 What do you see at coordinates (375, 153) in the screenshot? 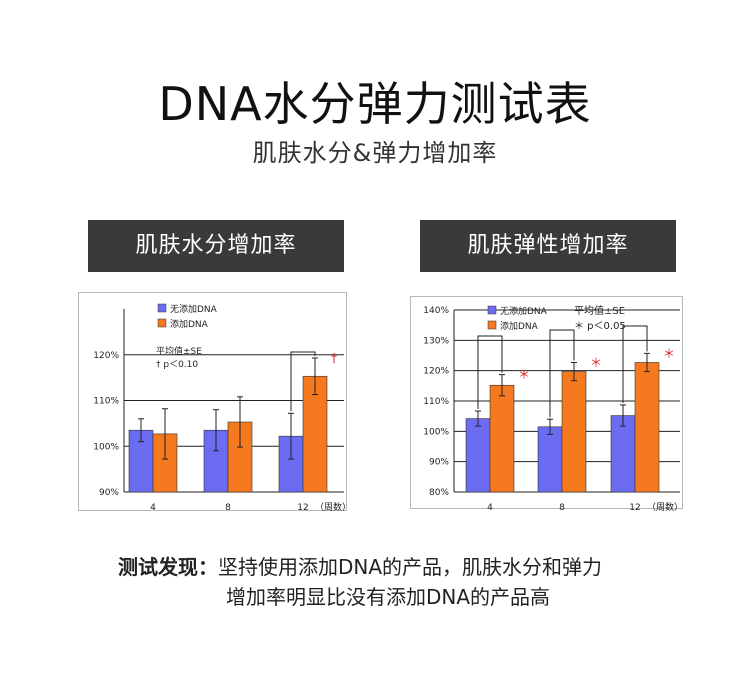
I see `page-subtitle: 肌肤水分&弹力增加率` at bounding box center [375, 153].